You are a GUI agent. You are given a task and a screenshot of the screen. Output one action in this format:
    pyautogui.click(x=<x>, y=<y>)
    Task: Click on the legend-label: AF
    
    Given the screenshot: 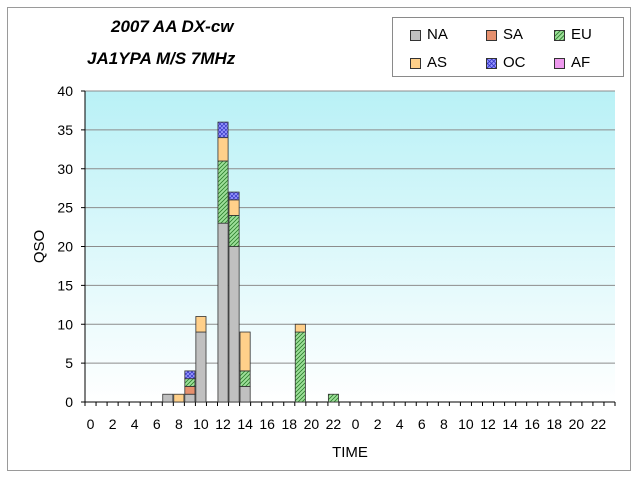 What is the action you would take?
    pyautogui.click(x=581, y=62)
    